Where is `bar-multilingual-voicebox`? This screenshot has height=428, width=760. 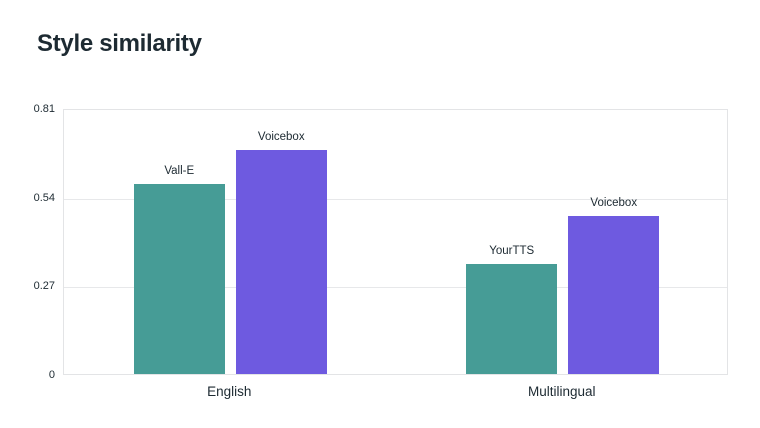
bar-multilingual-voicebox is located at coordinates (614, 295).